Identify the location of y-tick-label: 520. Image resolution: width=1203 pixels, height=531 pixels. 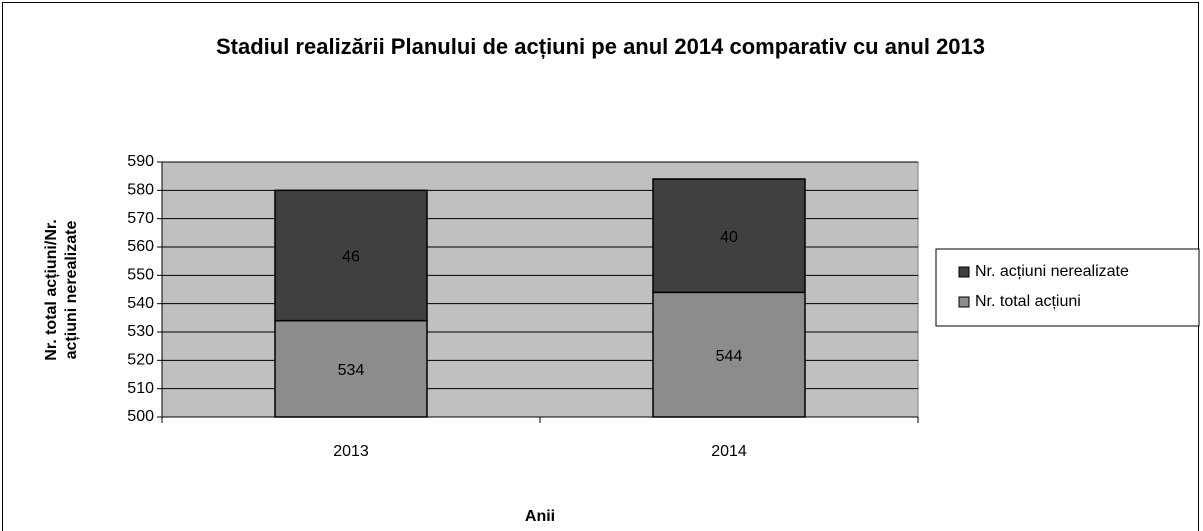
(140, 360).